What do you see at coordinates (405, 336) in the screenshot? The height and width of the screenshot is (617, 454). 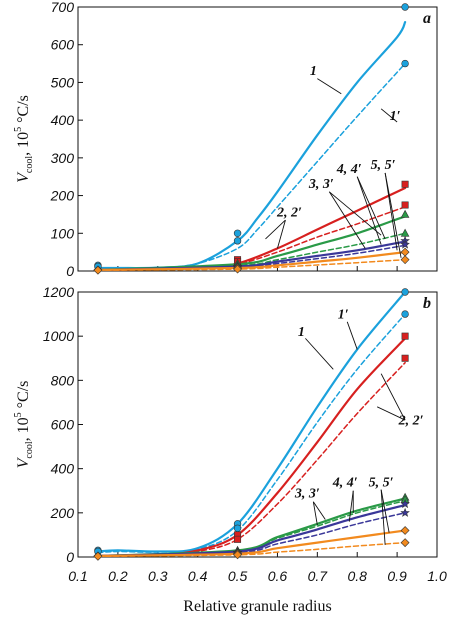 I see `panel-b-series-3-marker` at bounding box center [405, 336].